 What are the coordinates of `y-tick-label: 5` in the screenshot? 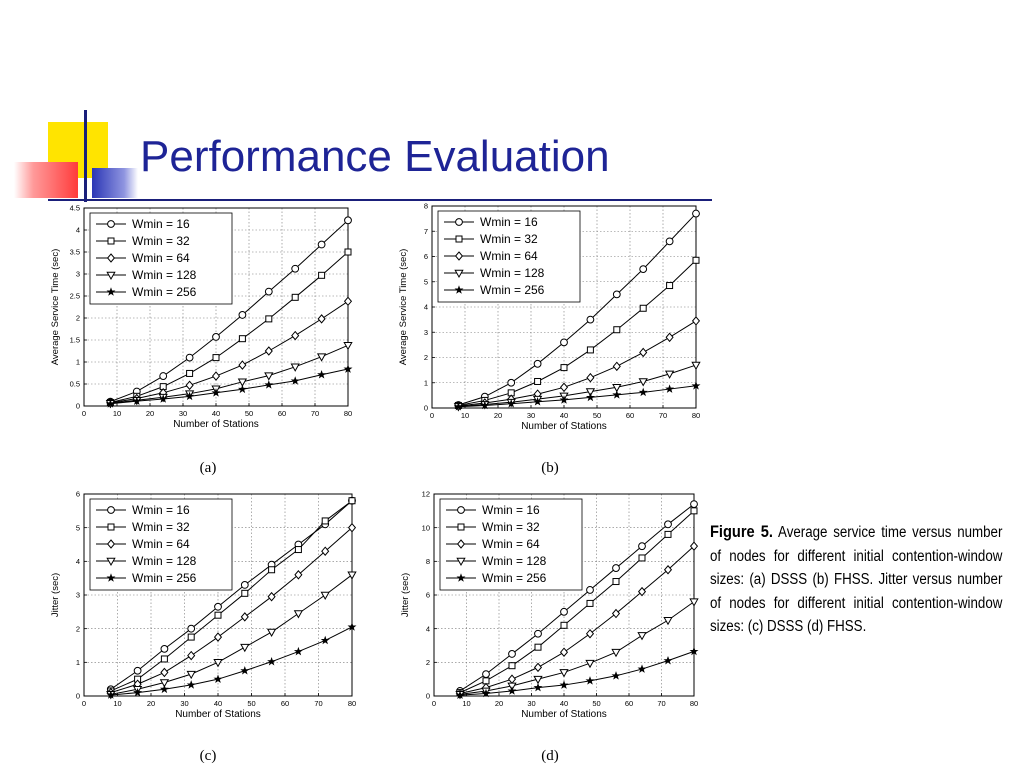 It's located at (78, 527).